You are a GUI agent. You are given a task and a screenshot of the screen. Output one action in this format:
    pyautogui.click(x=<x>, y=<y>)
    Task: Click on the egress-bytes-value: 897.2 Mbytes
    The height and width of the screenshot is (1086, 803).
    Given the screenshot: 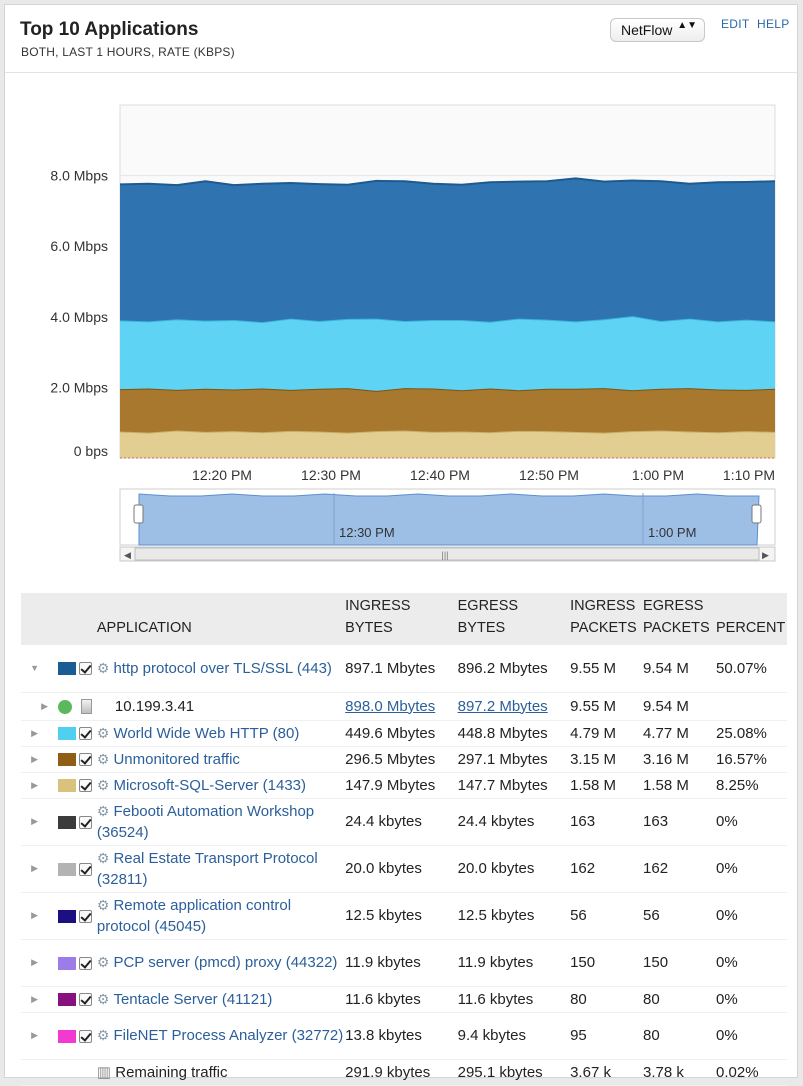 What is the action you would take?
    pyautogui.click(x=502, y=706)
    